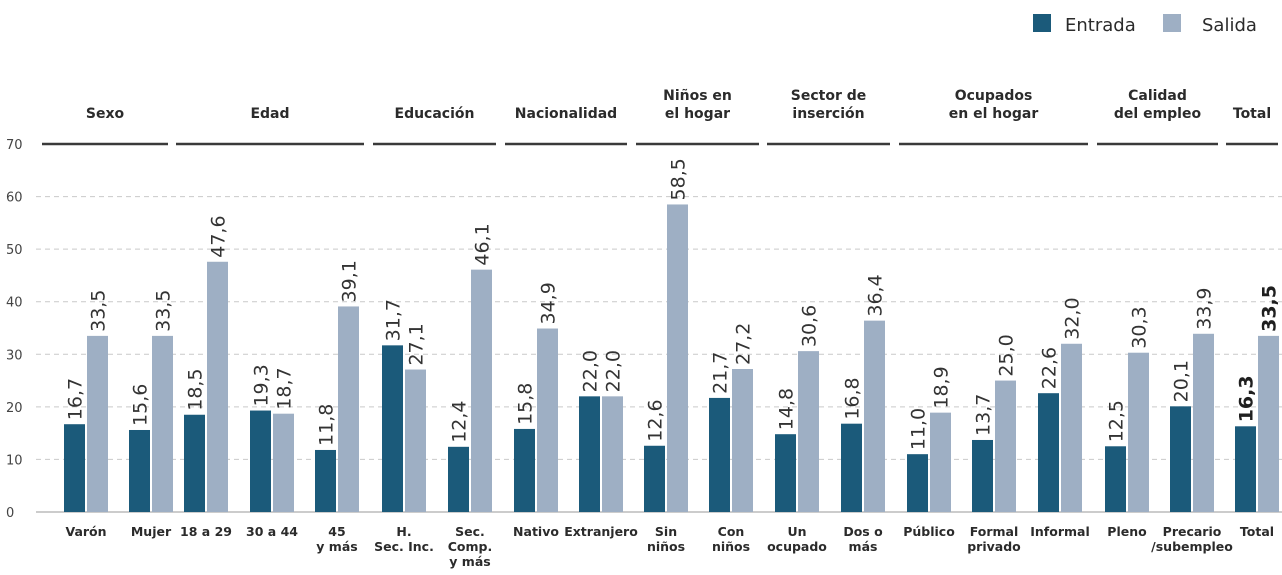 This screenshot has height=575, width=1282. What do you see at coordinates (1117, 421) in the screenshot?
I see `data-label-entrada: 12,5` at bounding box center [1117, 421].